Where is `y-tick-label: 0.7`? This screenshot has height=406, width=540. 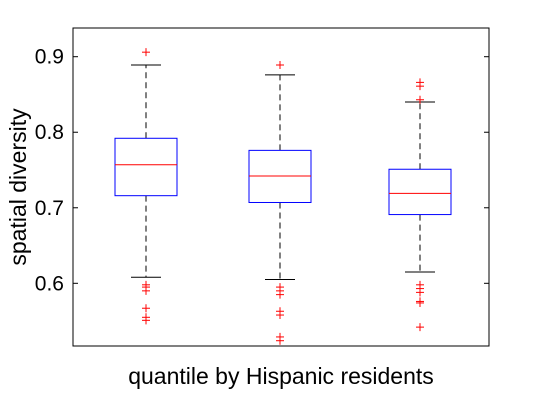
y-tick-label: 0.7 is located at coordinates (49, 208).